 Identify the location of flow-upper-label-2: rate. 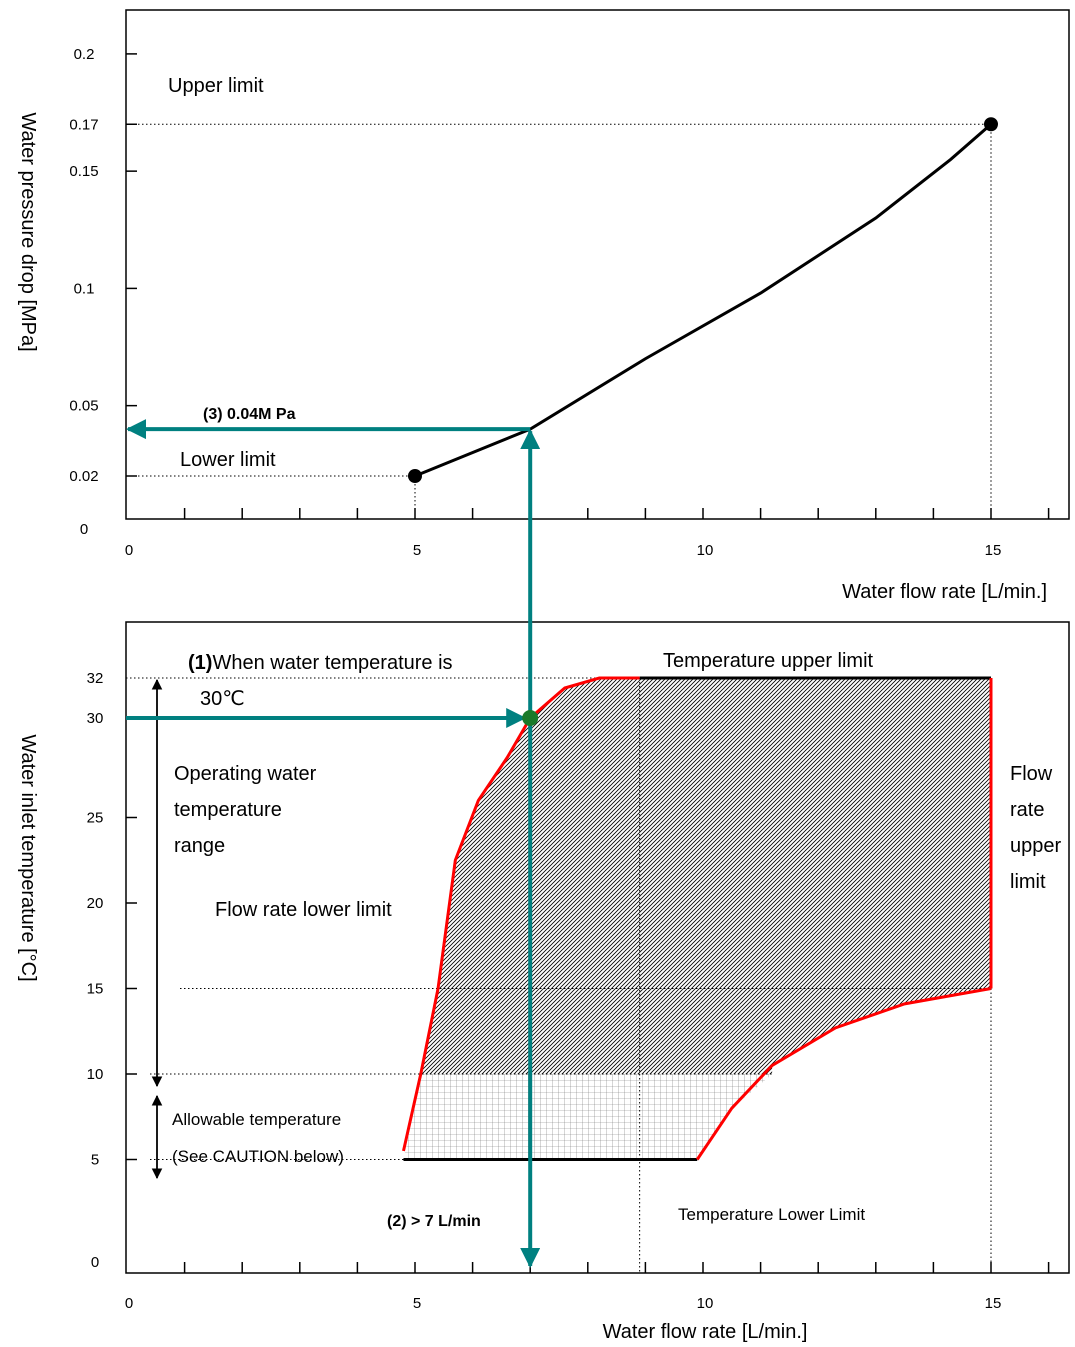
(1027, 810).